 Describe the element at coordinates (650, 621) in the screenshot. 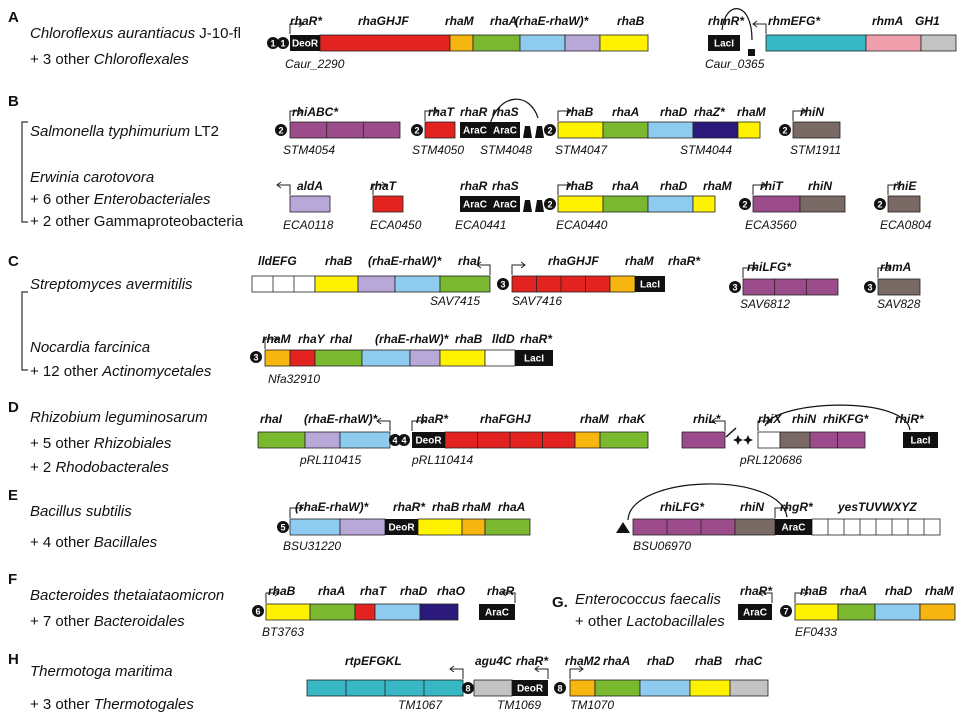

I see `organism: + other Lactobacillales` at that location.